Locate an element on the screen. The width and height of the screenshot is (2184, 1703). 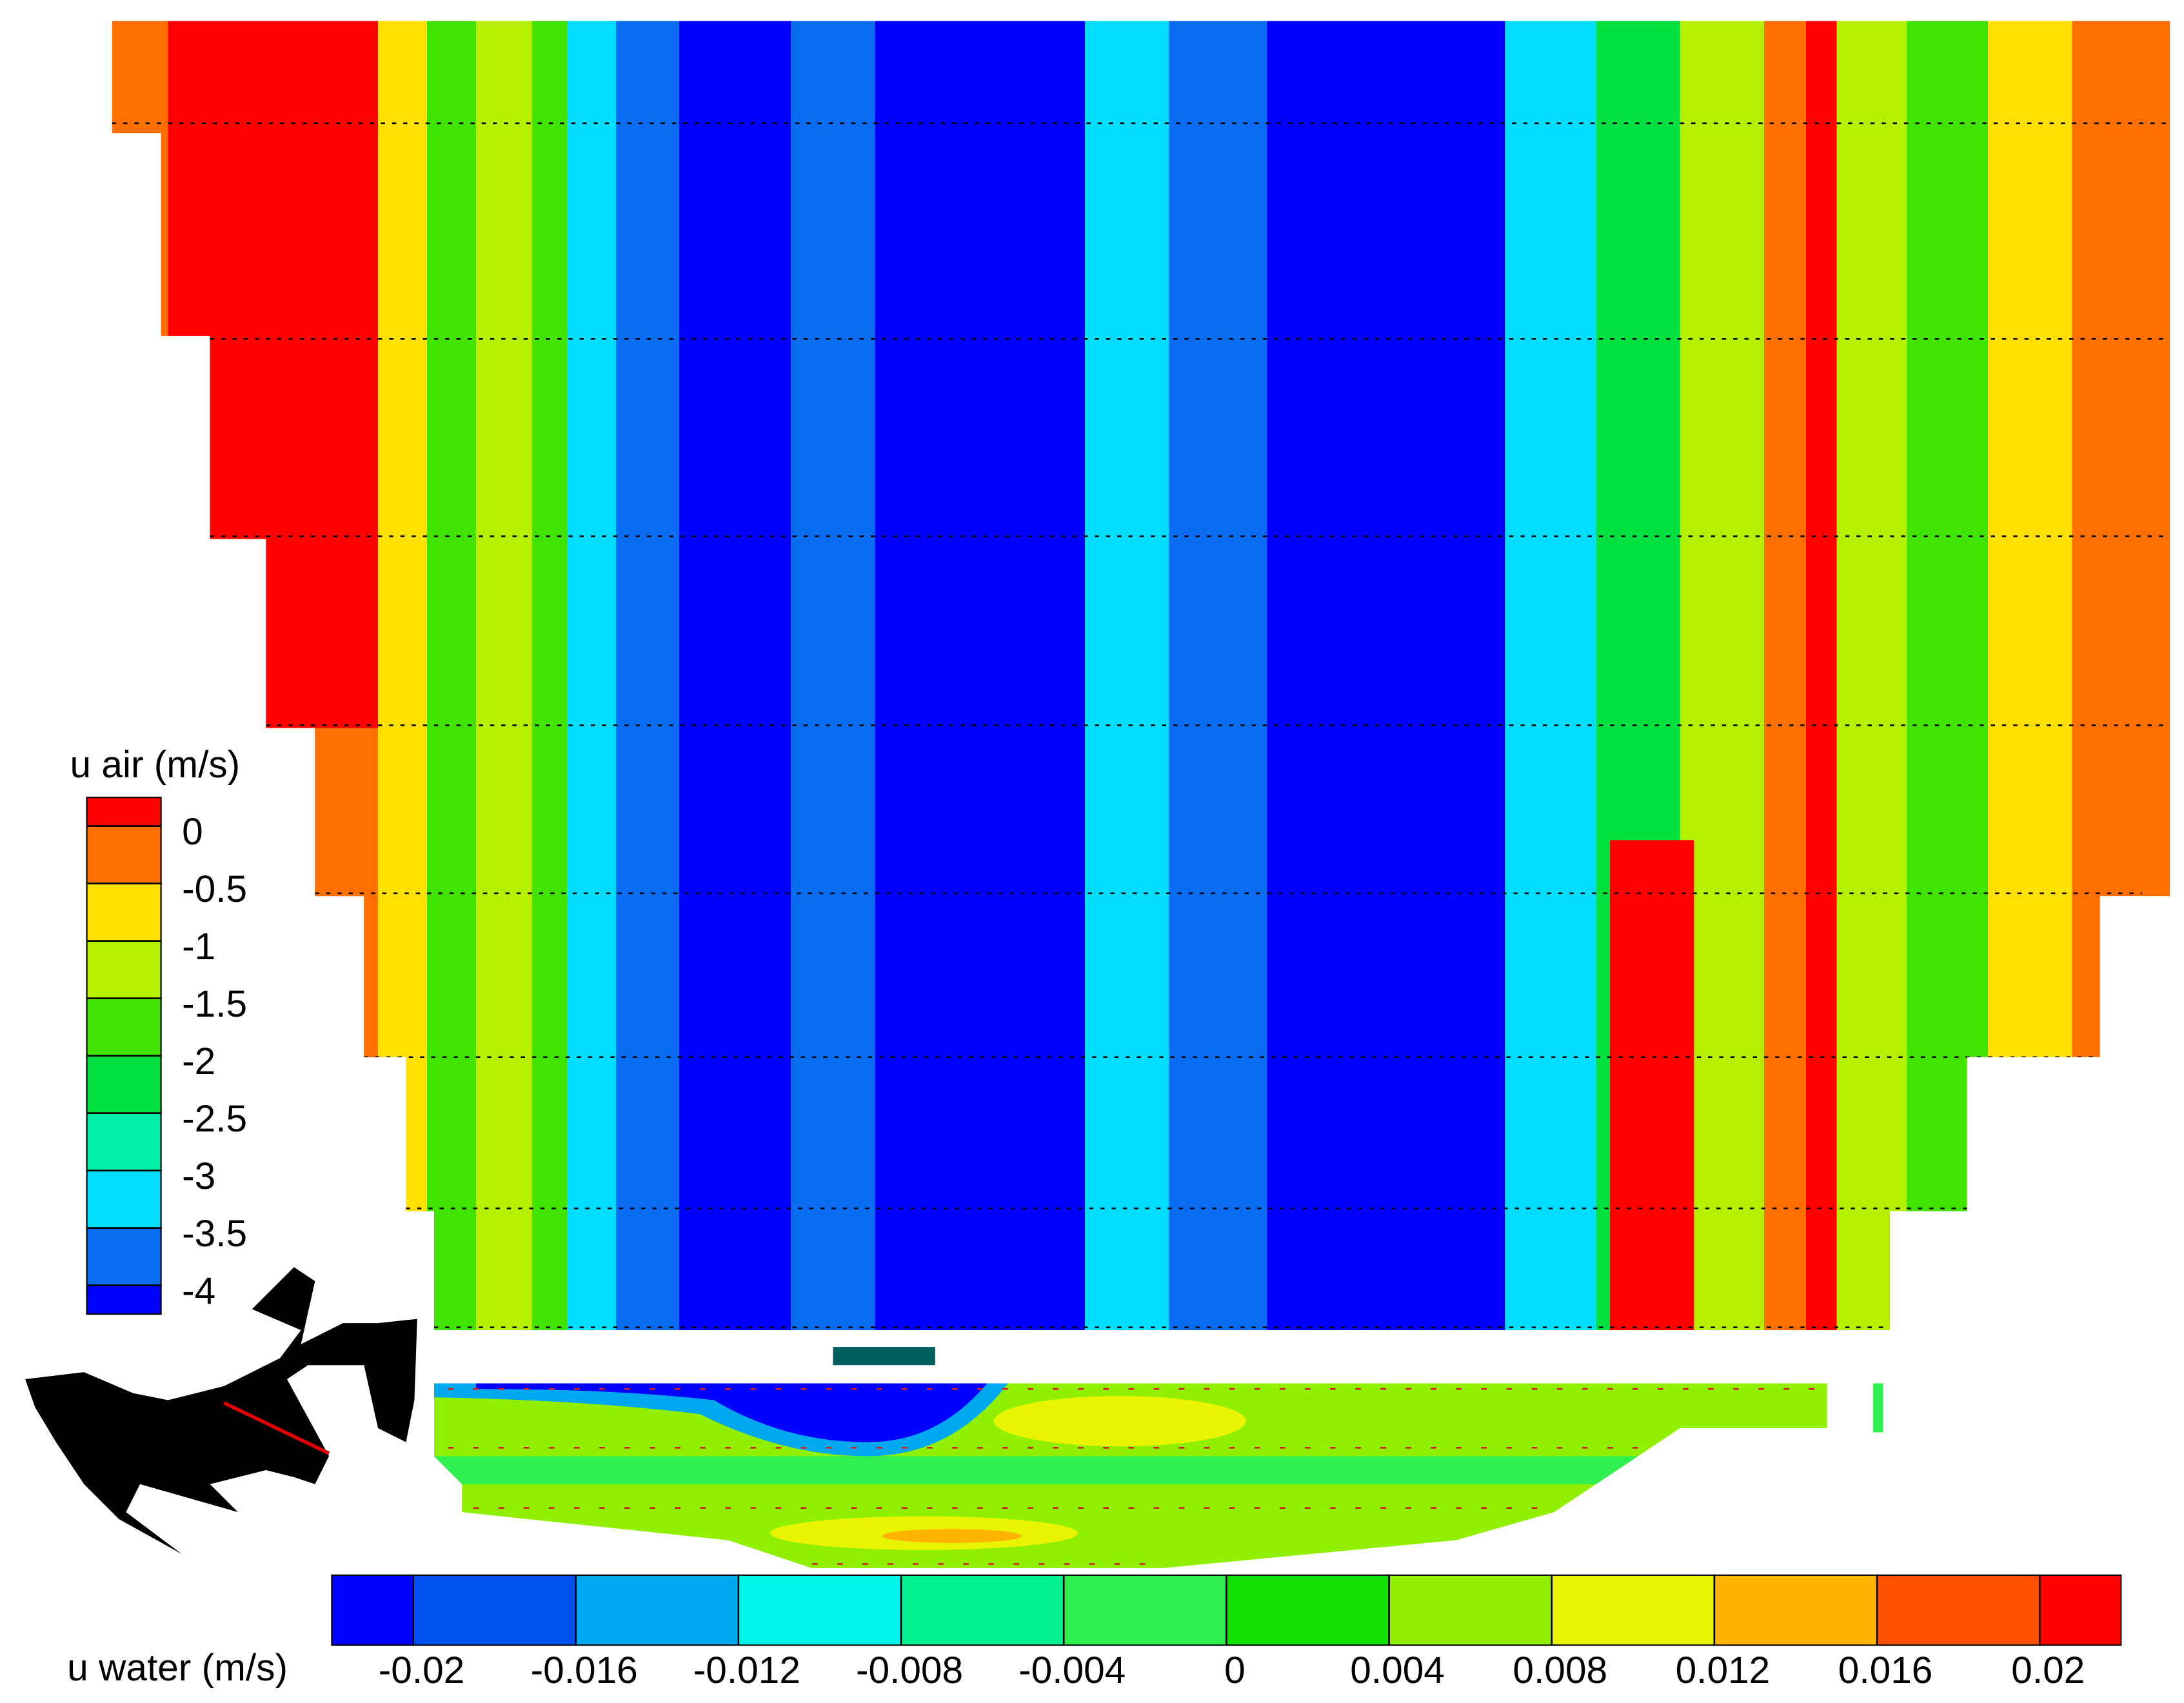
tick-label: 0.012 is located at coordinates (1723, 1670).